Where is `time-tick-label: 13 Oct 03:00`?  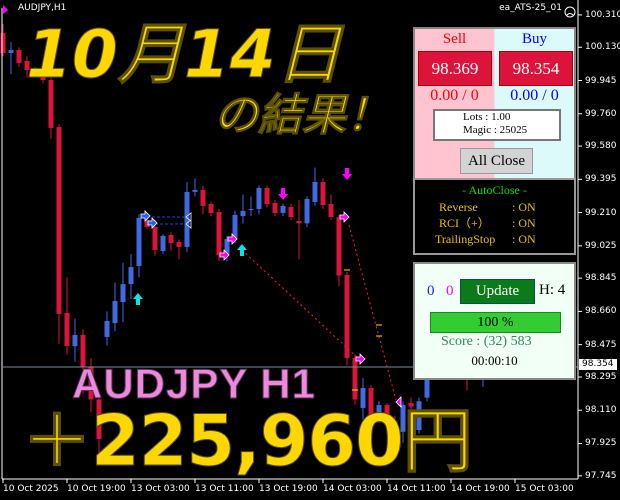
time-tick-label: 13 Oct 03:00 is located at coordinates (160, 489).